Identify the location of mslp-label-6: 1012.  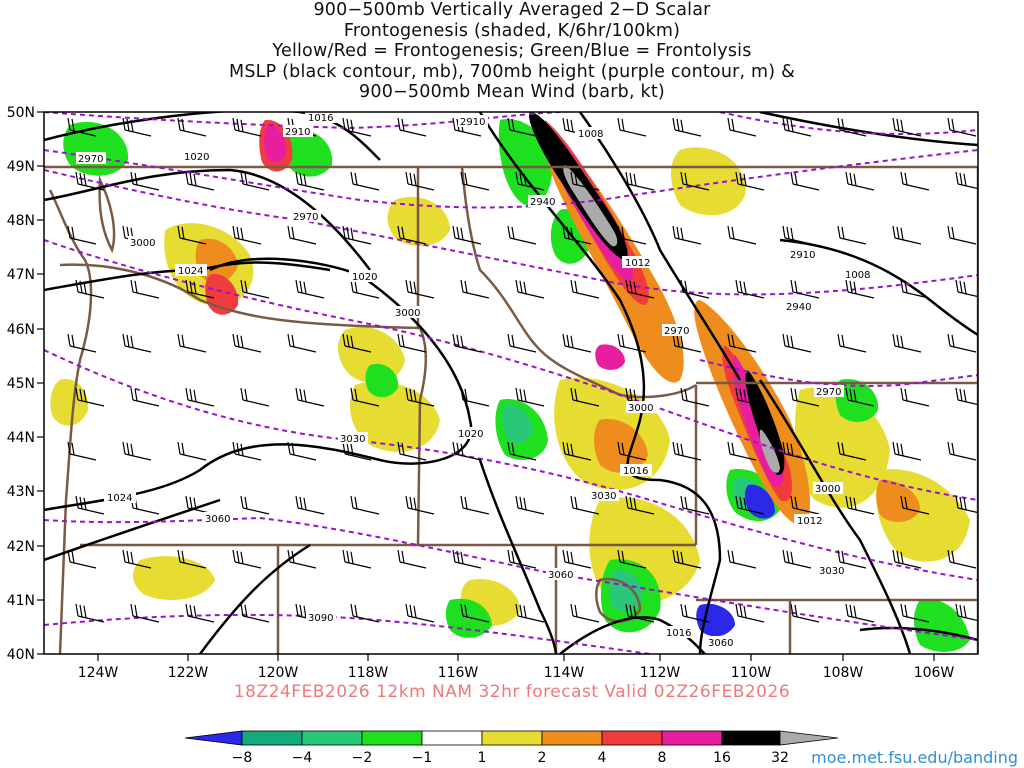
(637, 263).